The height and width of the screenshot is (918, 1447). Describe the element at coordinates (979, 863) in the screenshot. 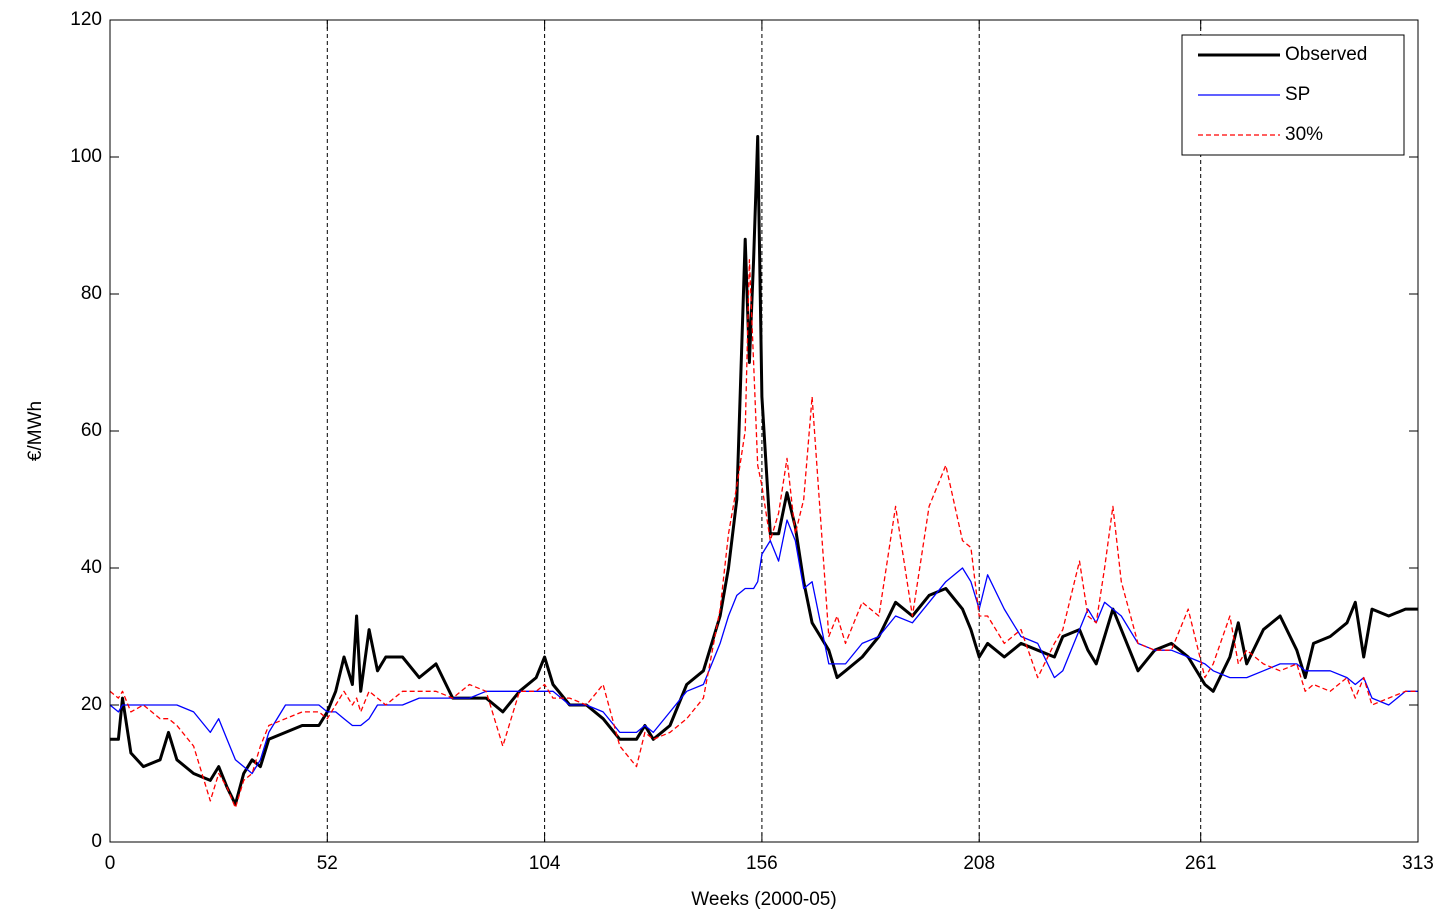

I see `x-tick-label: 208` at that location.